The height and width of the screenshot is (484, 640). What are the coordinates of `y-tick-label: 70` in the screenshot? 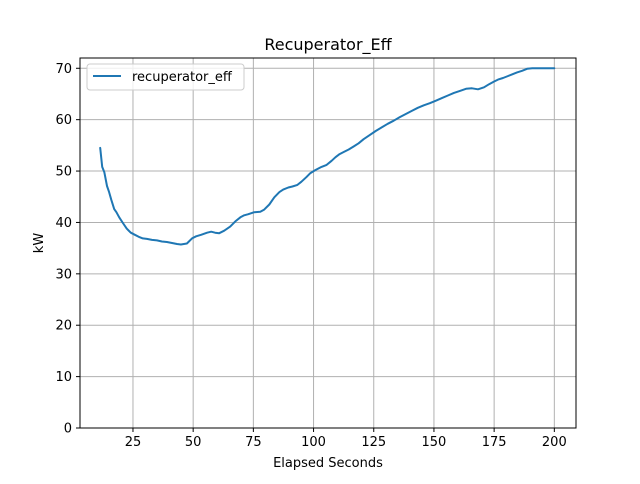 It's located at (63, 69).